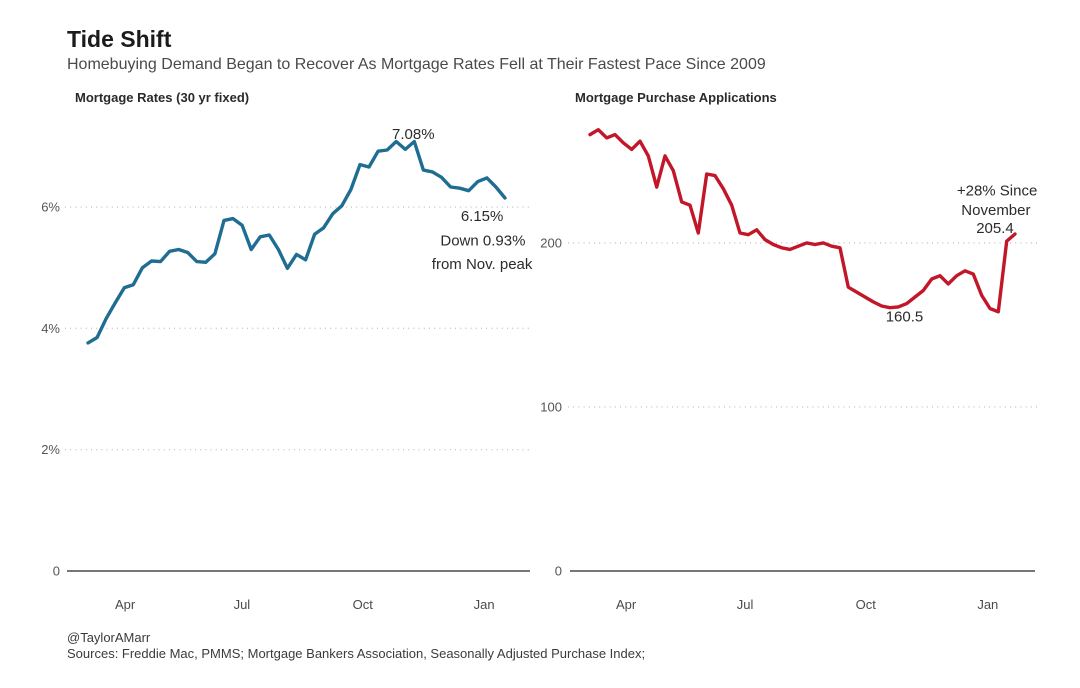 The height and width of the screenshot is (688, 1080). Describe the element at coordinates (482, 216) in the screenshot. I see `annotation: 6.15%` at that location.